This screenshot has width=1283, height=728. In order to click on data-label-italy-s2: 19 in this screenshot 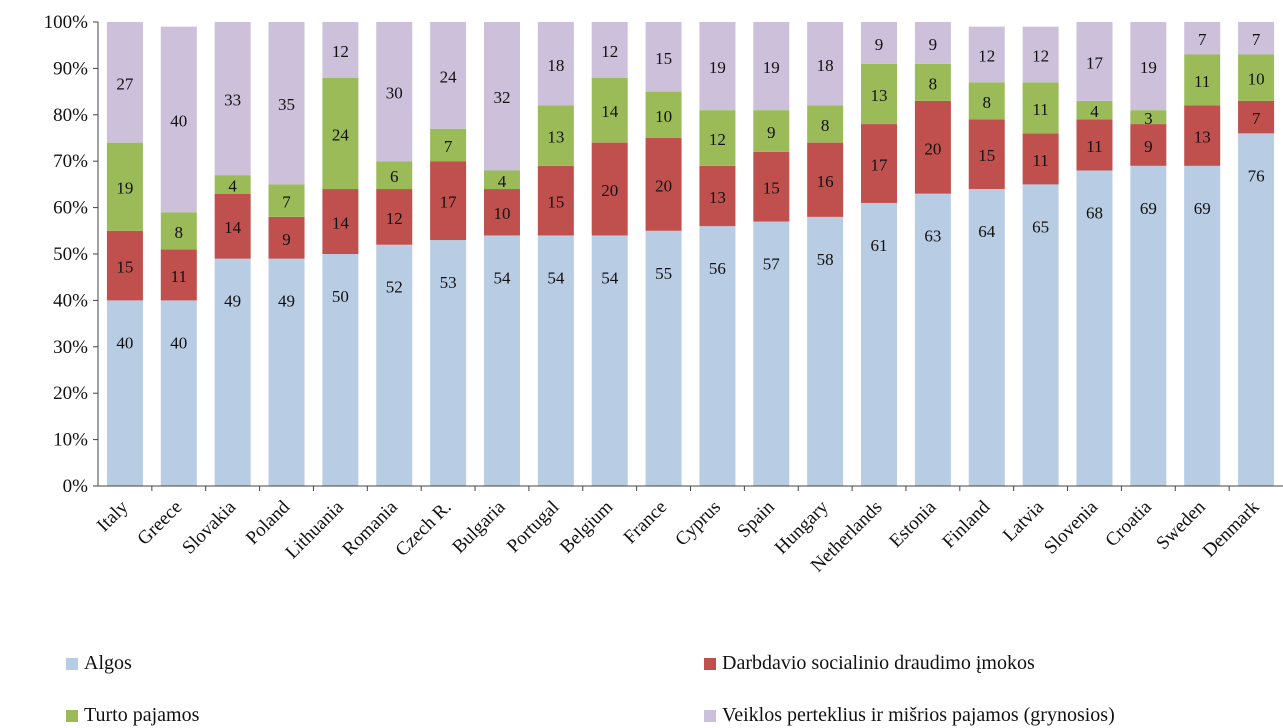, I will do `click(124, 188)`.